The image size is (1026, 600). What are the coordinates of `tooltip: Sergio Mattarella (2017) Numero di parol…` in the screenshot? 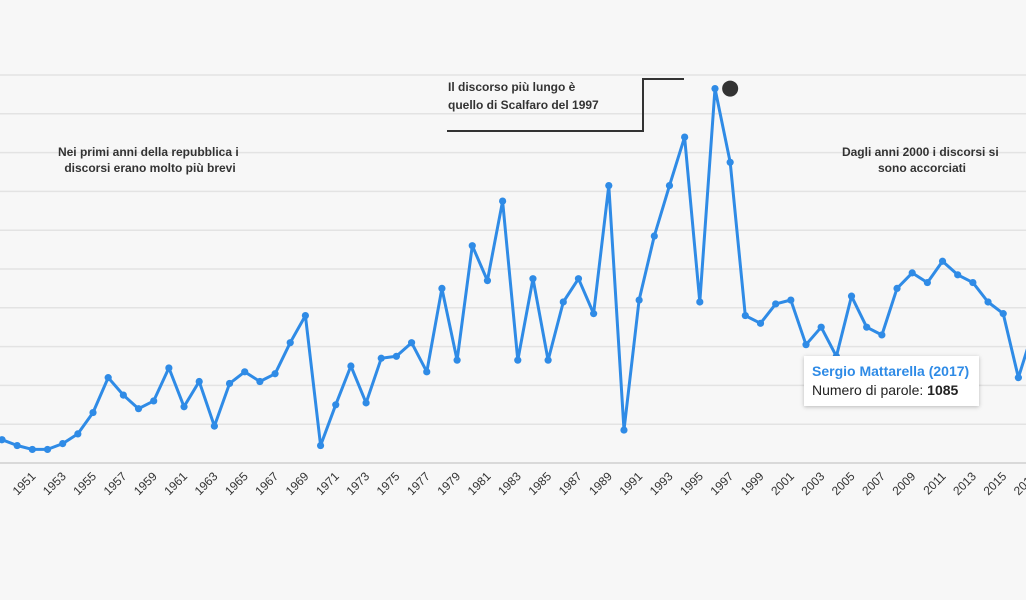 It's located at (892, 381).